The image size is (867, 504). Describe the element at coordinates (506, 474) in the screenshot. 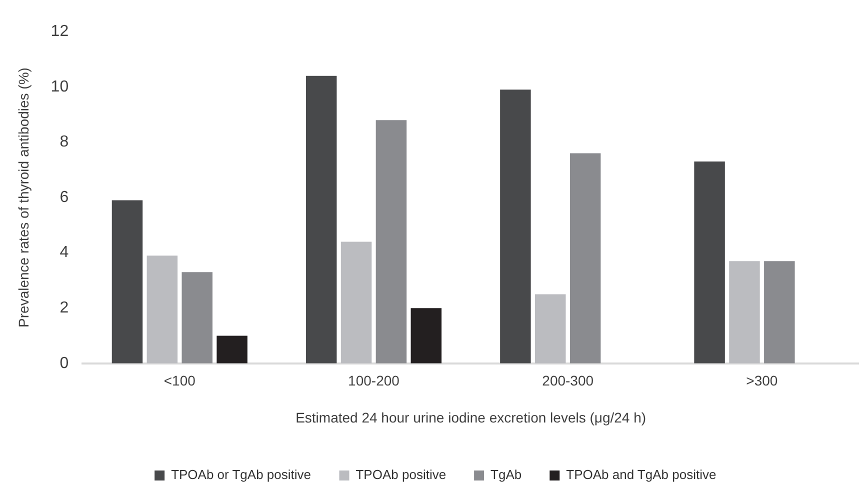

I see `legend-label: TgAb` at that location.